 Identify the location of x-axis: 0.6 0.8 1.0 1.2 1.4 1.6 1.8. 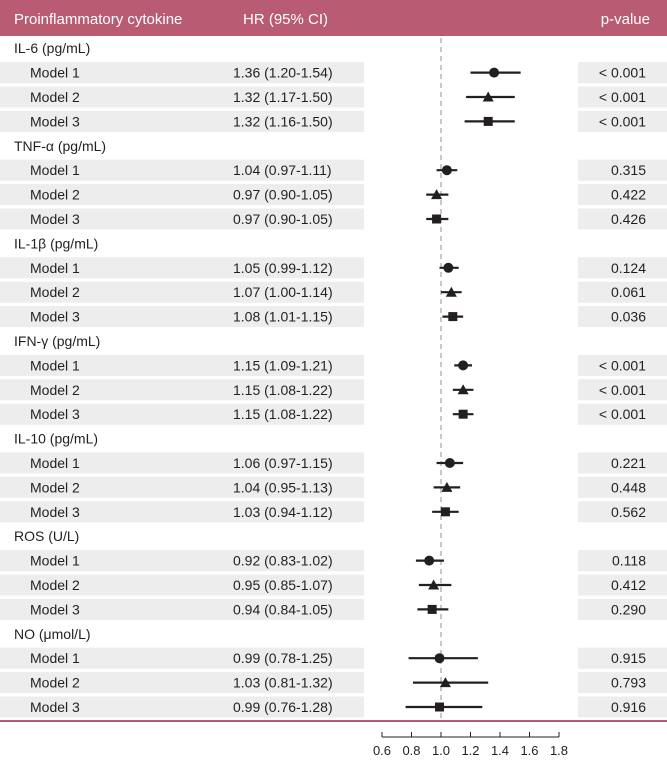
(470, 745).